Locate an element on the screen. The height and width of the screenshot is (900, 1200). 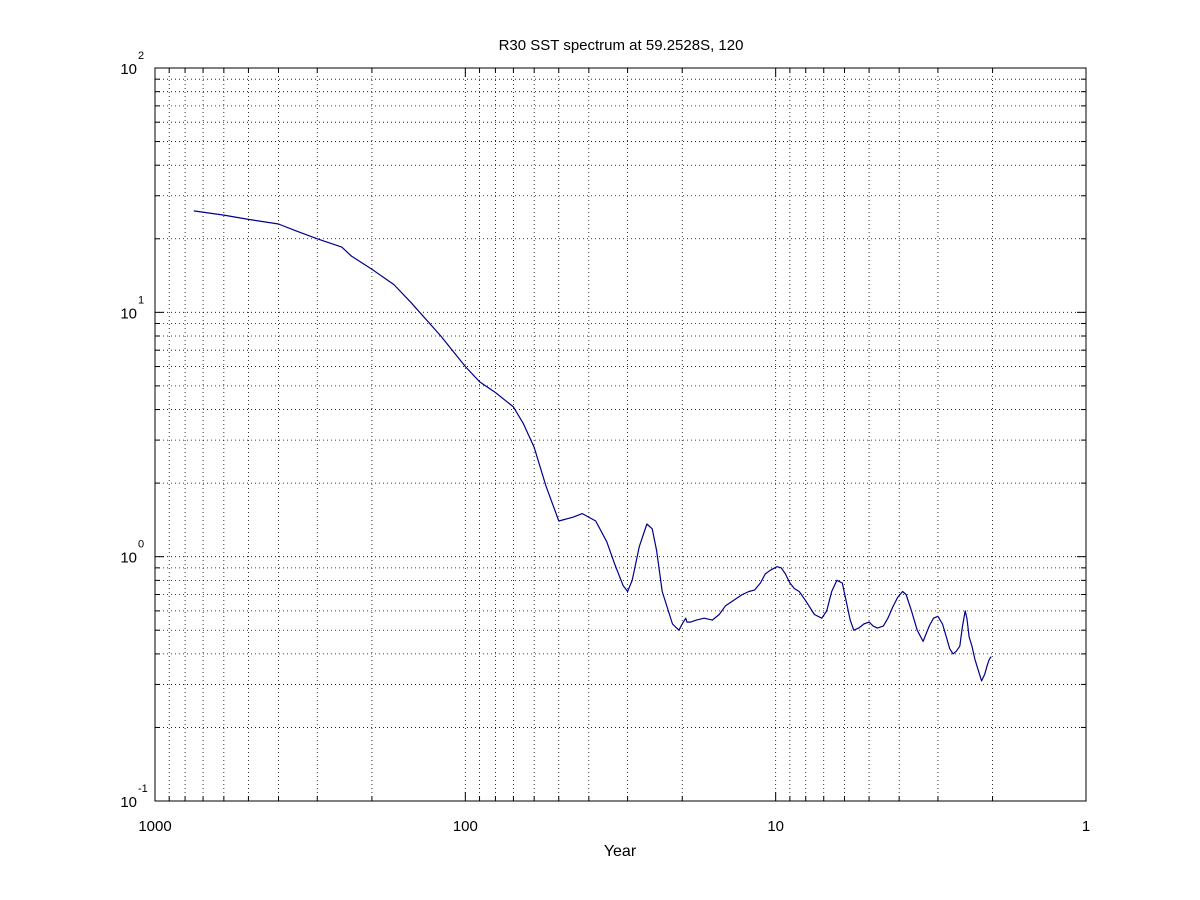
chart-title: R30 SST spectrum at 59.2528S, 120 is located at coordinates (621, 45).